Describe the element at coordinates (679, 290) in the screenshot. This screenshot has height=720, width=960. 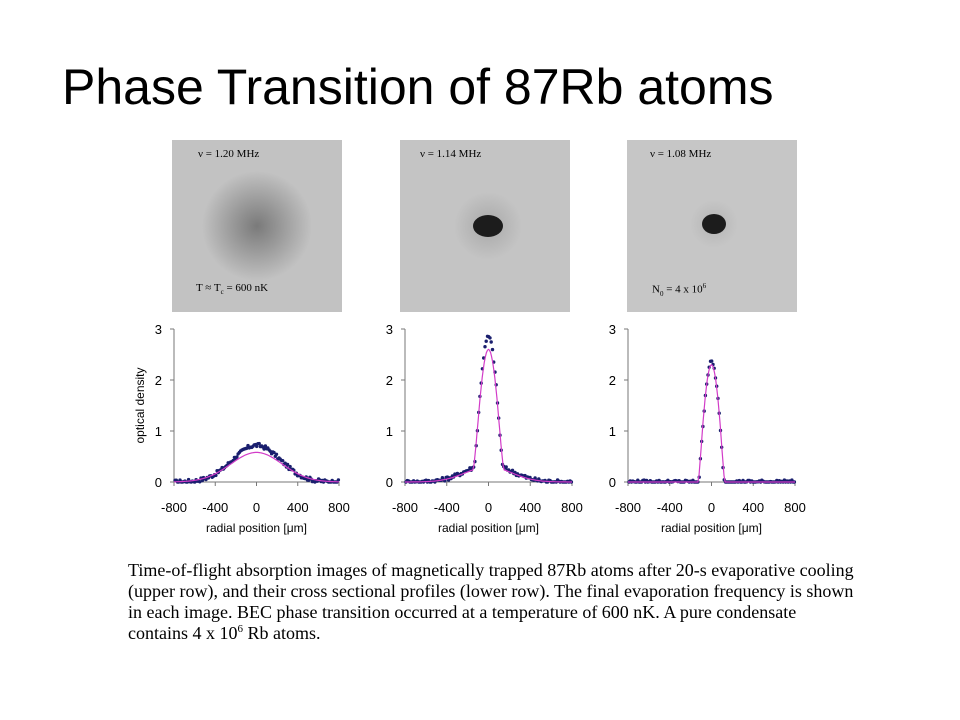
I see `image-3-atom-number-label: N0 = 4 x 106` at that location.